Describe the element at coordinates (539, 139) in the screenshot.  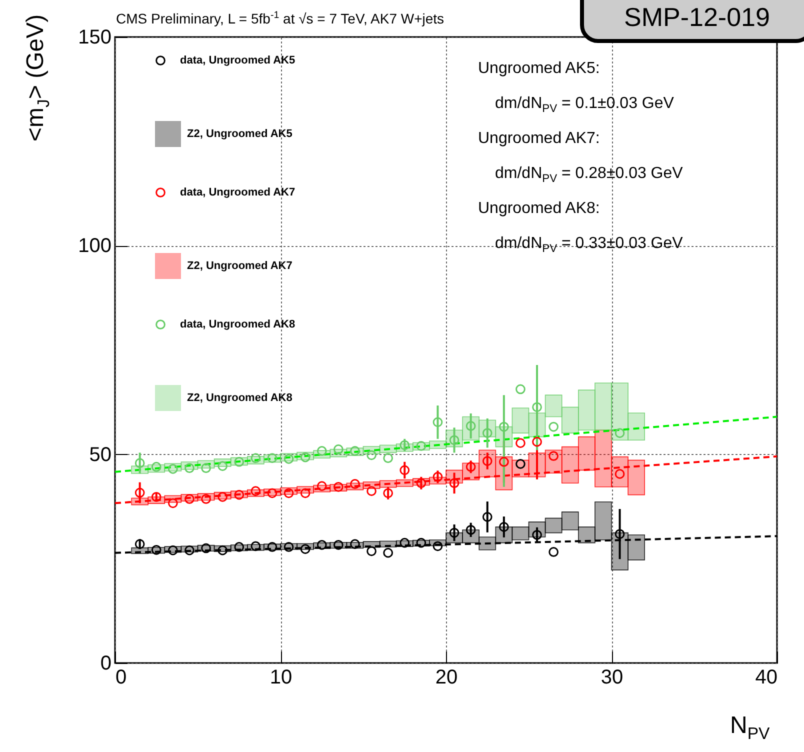
I see `annotation: Ungroomed AK7:` at that location.